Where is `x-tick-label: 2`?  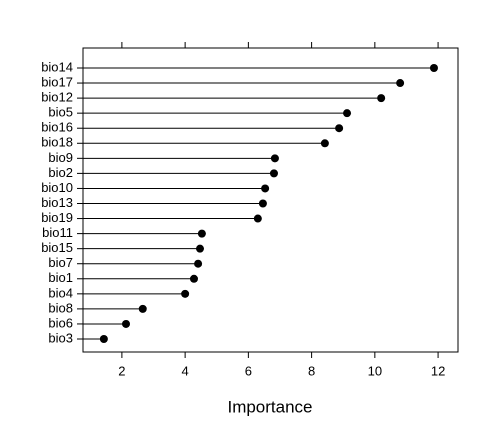
x-tick-label: 2 is located at coordinates (121, 370).